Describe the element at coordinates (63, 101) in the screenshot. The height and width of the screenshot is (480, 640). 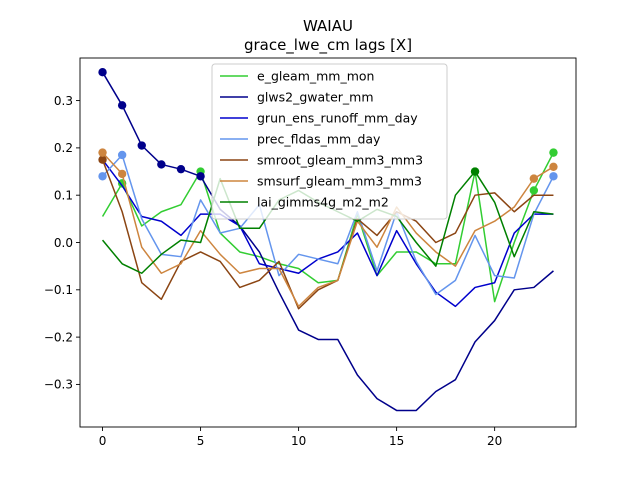
I see `y-tick-label-6: 0.3` at that location.